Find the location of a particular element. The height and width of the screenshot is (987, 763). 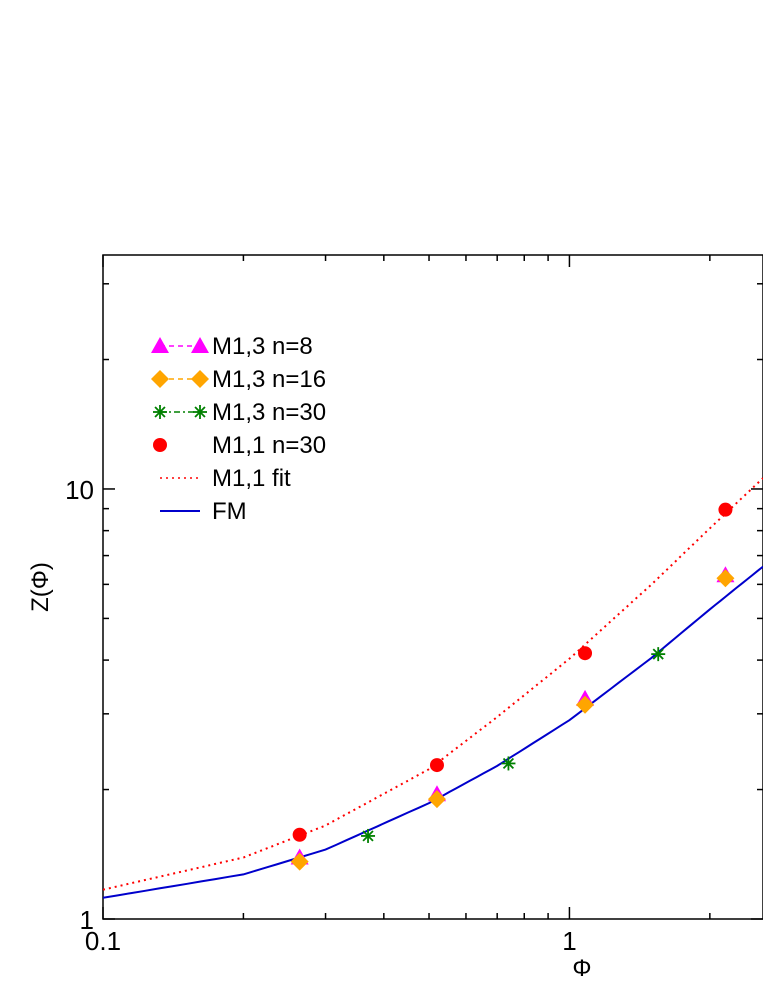

y-tick-label: 1 is located at coordinates (87, 920).